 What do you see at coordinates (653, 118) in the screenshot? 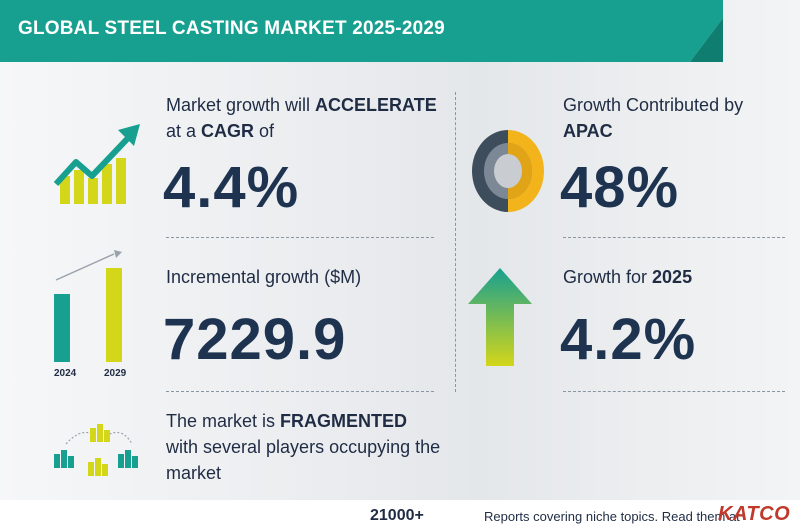
I see `region-text: Growth Contributed by APAC` at bounding box center [653, 118].